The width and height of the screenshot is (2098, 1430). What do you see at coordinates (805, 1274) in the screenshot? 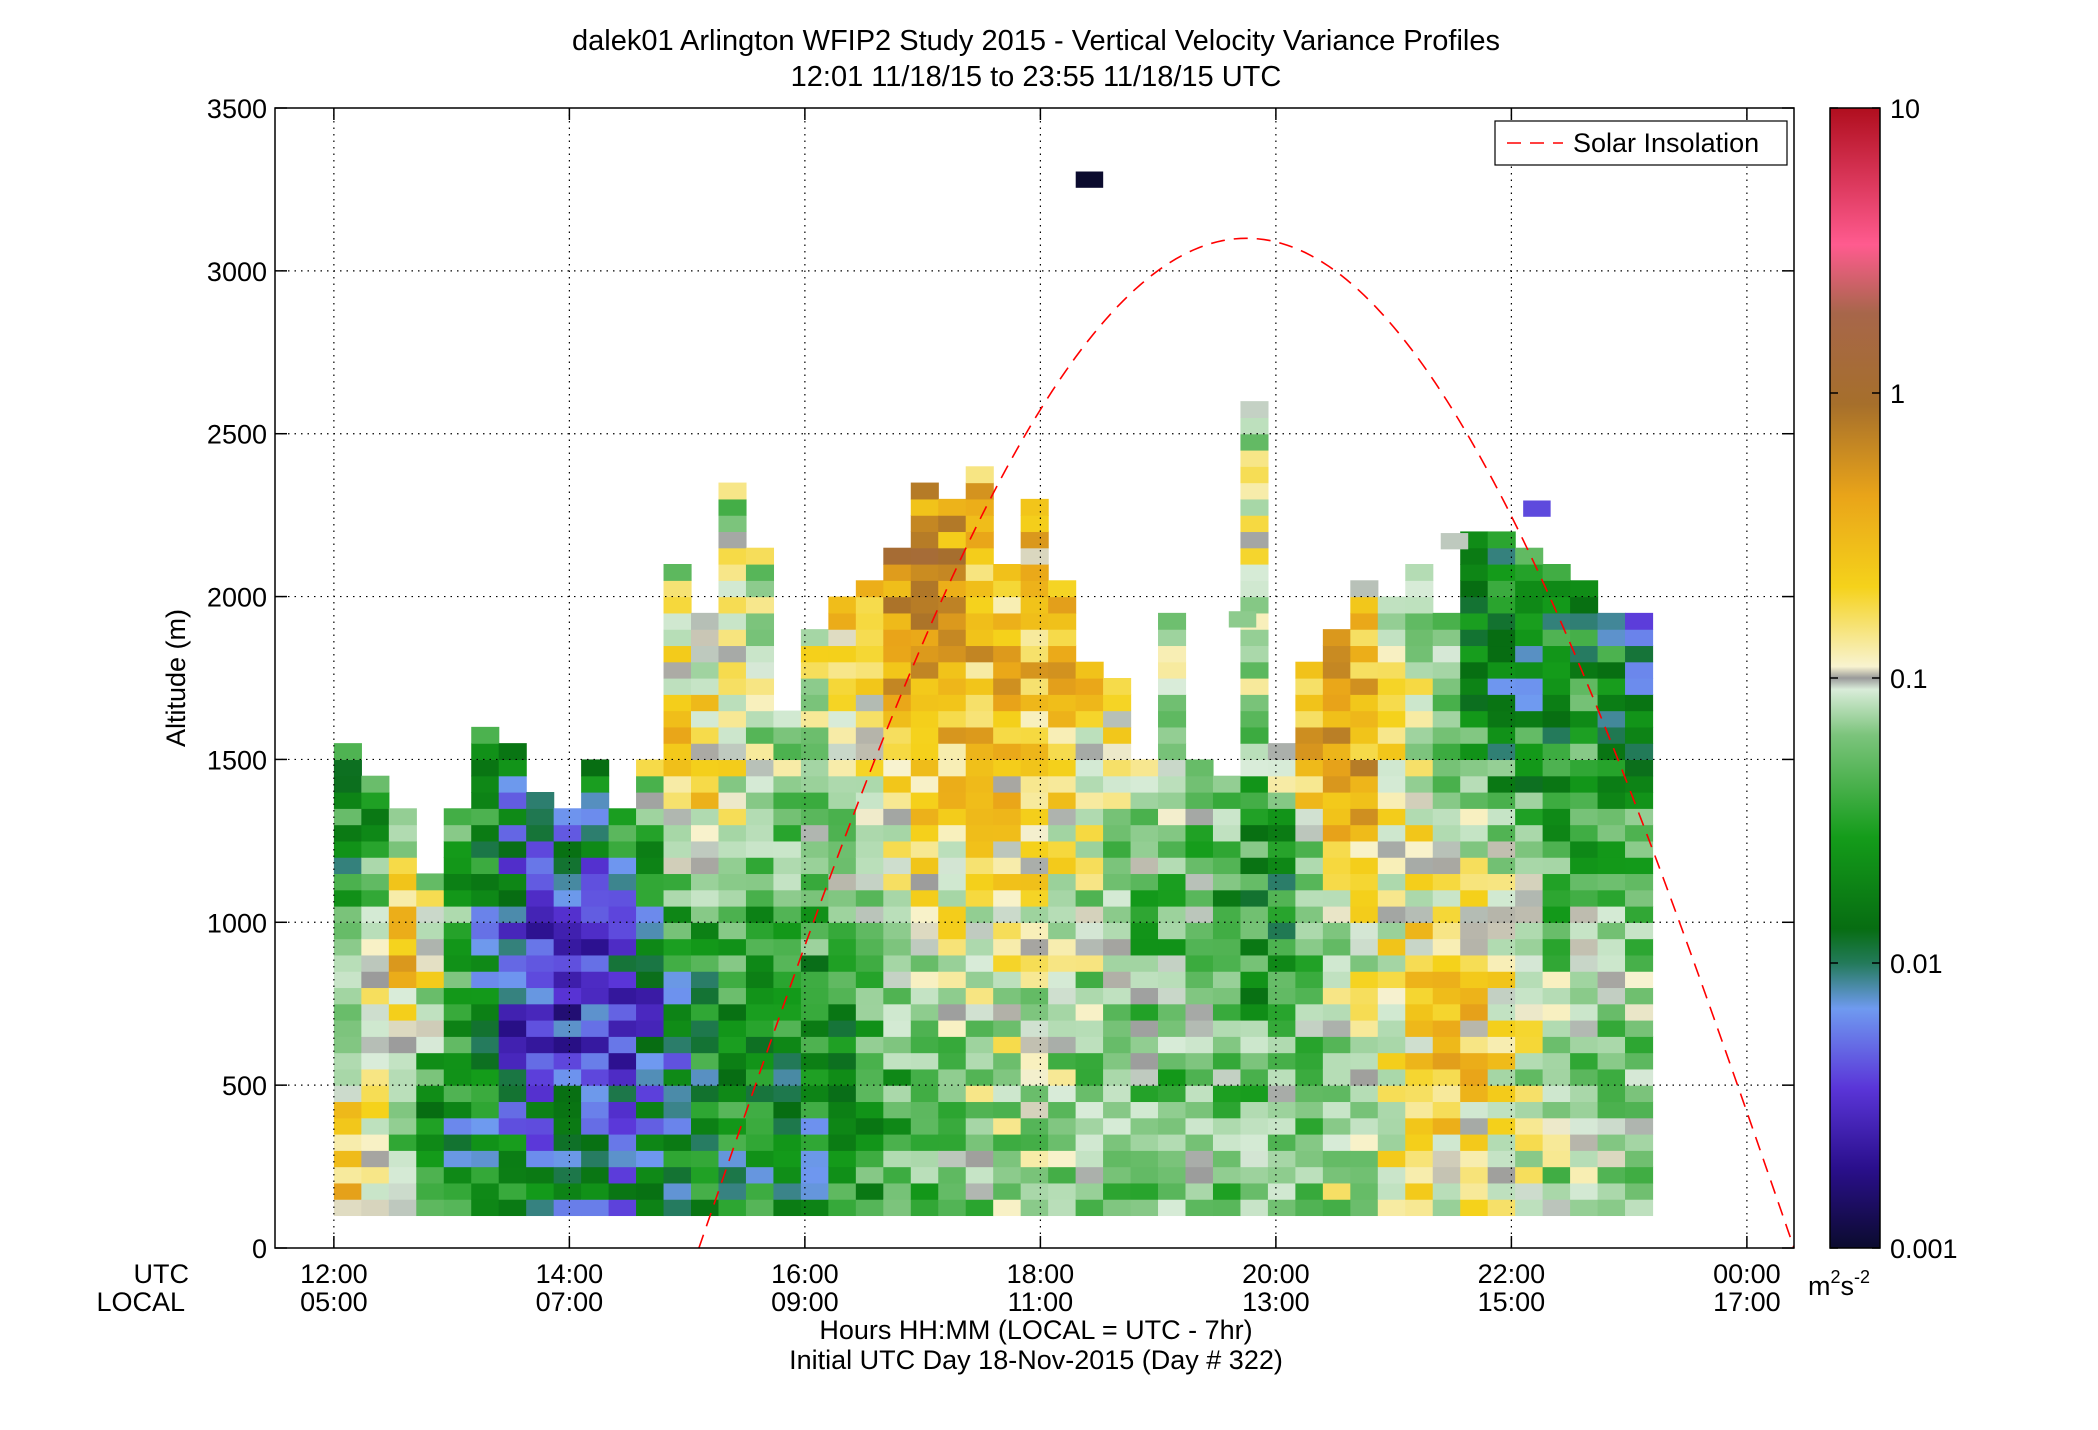
I see `x-tick-label-utc: 16:00` at bounding box center [805, 1274].